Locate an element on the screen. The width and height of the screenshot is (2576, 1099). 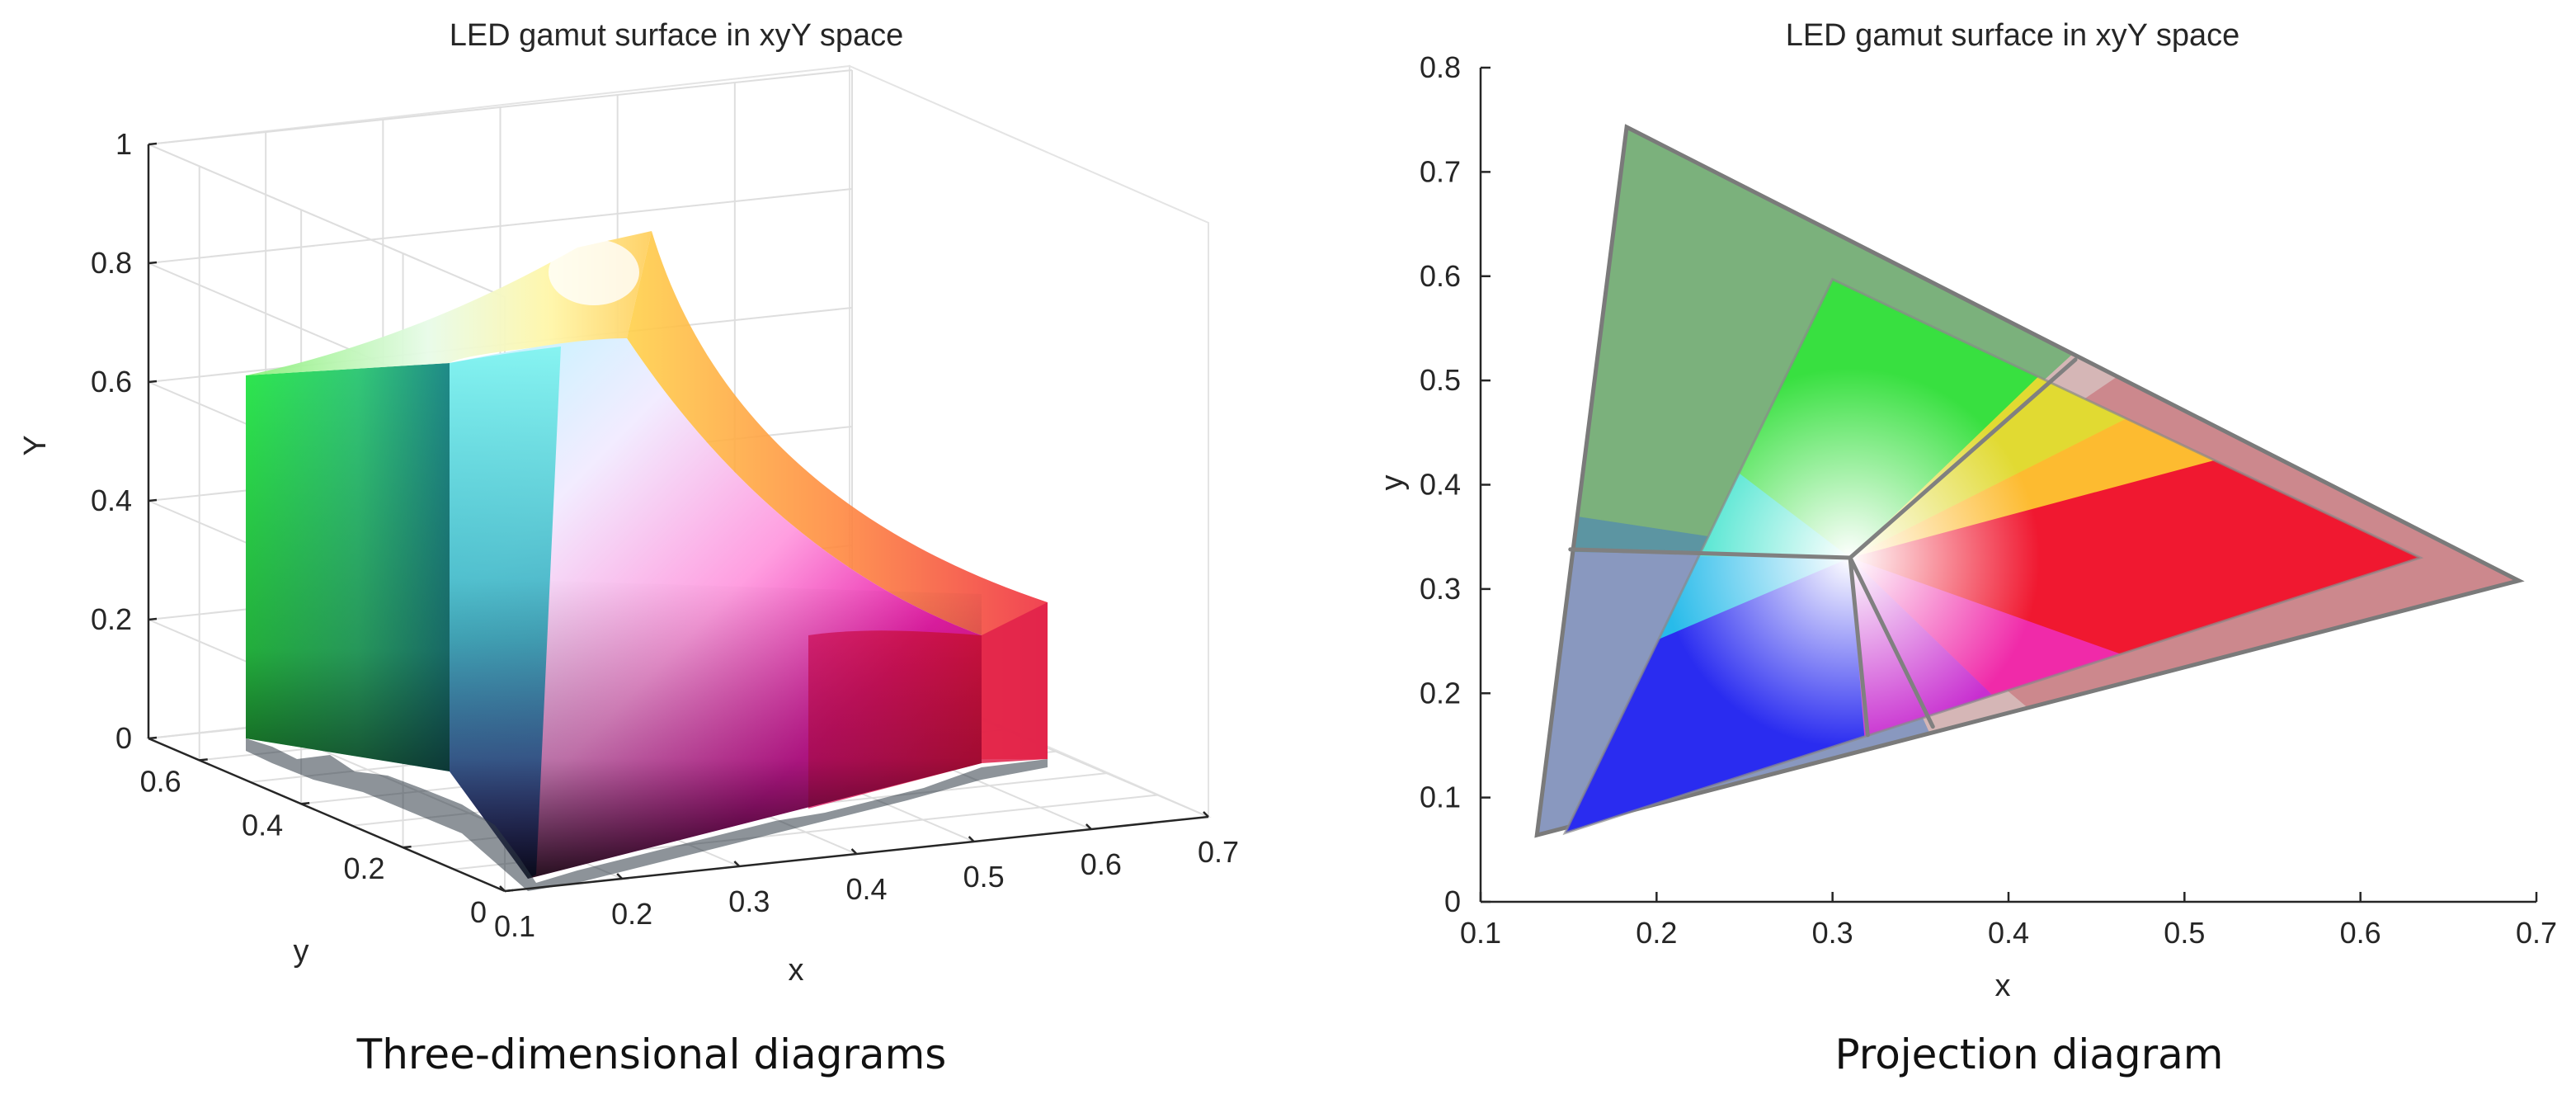
z-tick-label: 0.4 is located at coordinates (111, 500).